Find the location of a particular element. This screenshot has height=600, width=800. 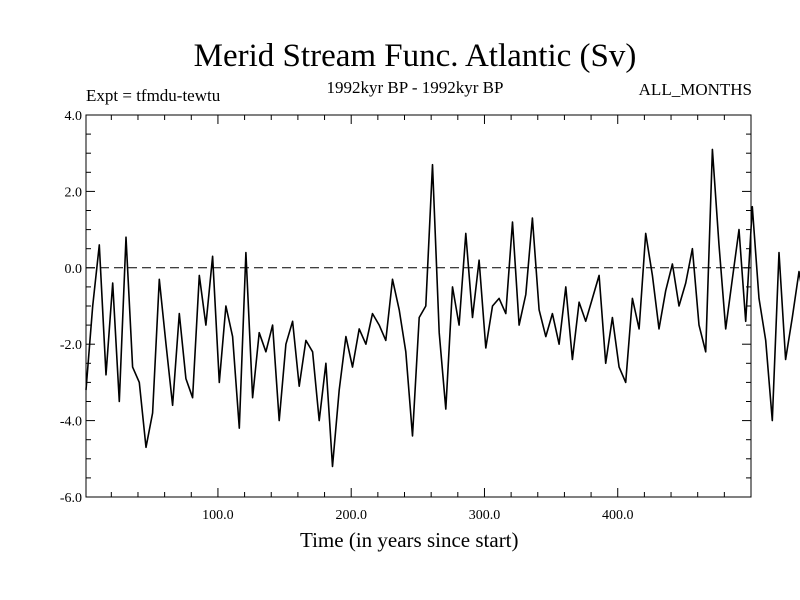

y-tick-label: 2.0 is located at coordinates (74, 192).